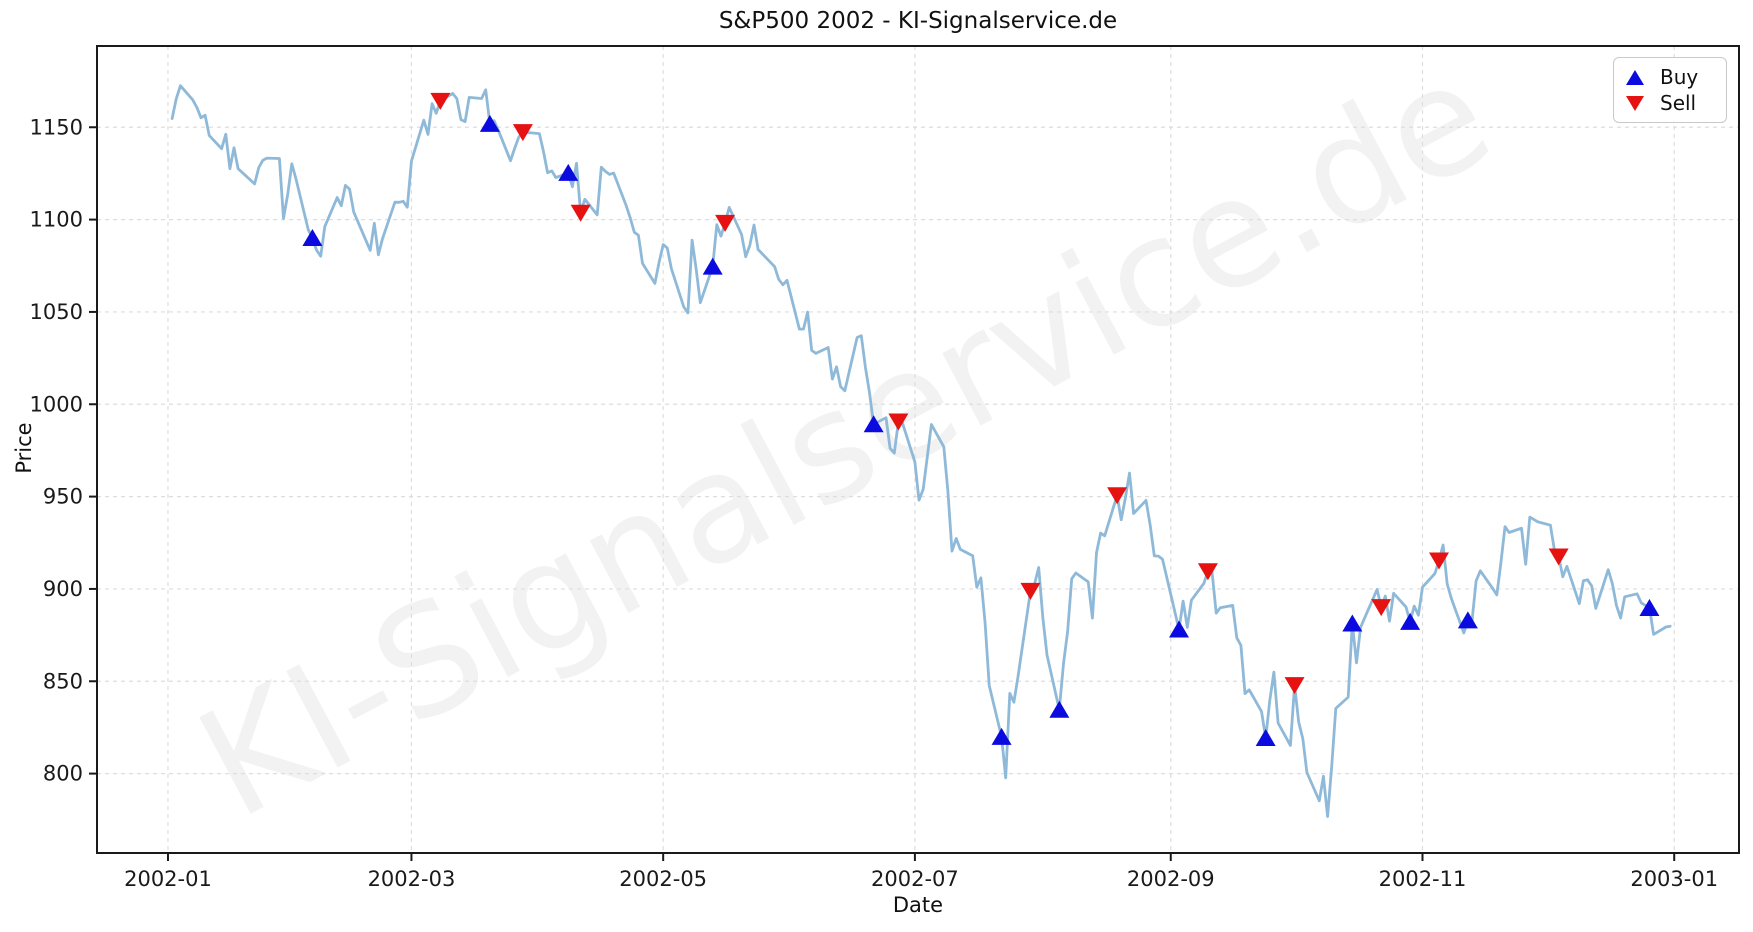 Image resolution: width=1753 pixels, height=932 pixels. Describe the element at coordinates (1171, 879) in the screenshot. I see `x-tick-label: 2002-09` at that location.